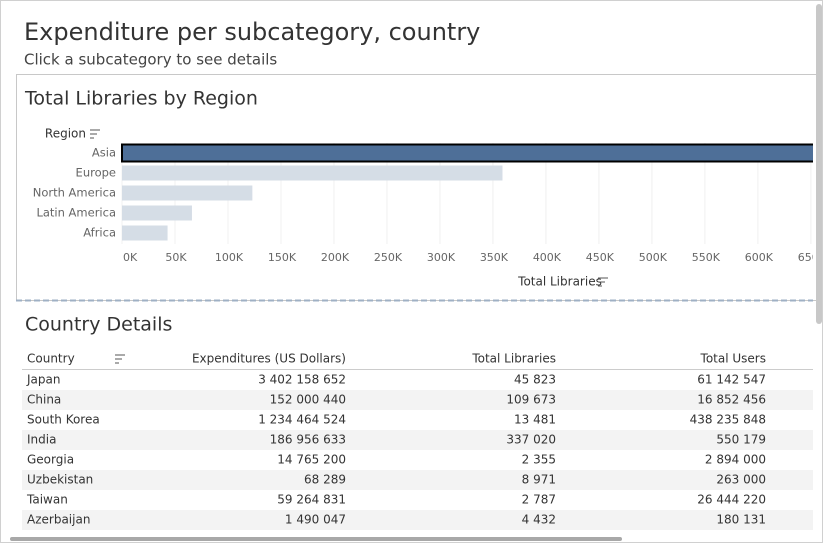 The height and width of the screenshot is (543, 823). Describe the element at coordinates (728, 420) in the screenshot. I see `table-cell: 438 235 848` at that location.